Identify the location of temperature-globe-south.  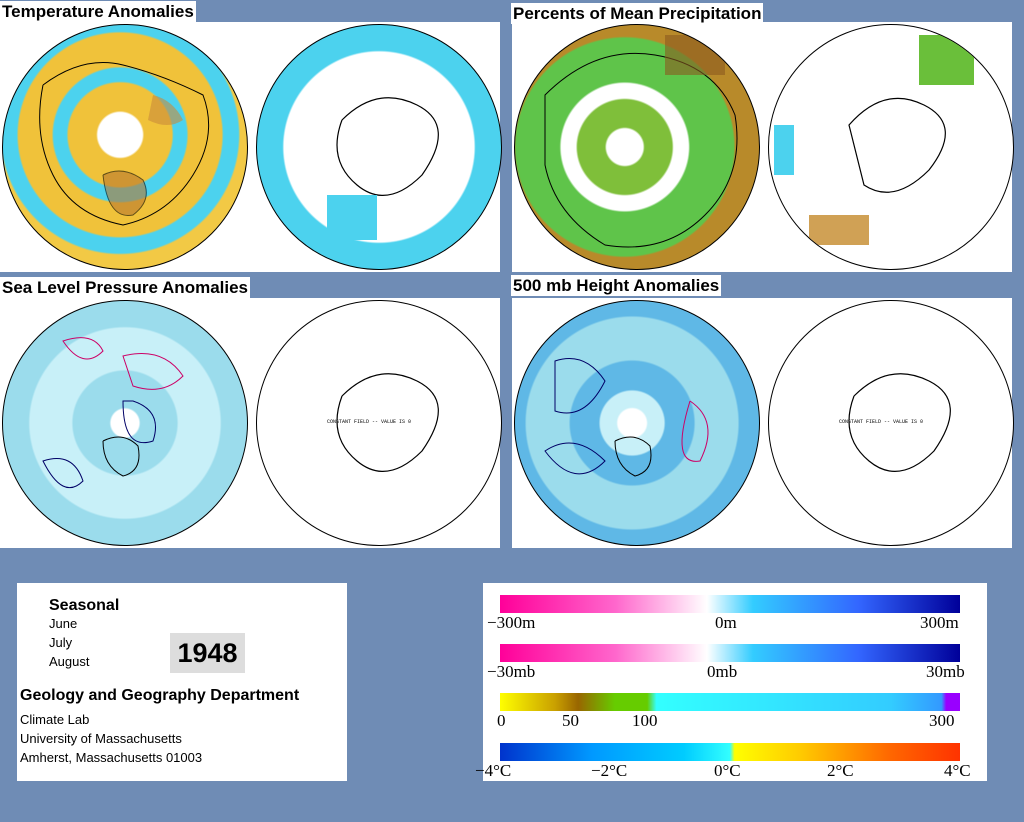
(379, 147).